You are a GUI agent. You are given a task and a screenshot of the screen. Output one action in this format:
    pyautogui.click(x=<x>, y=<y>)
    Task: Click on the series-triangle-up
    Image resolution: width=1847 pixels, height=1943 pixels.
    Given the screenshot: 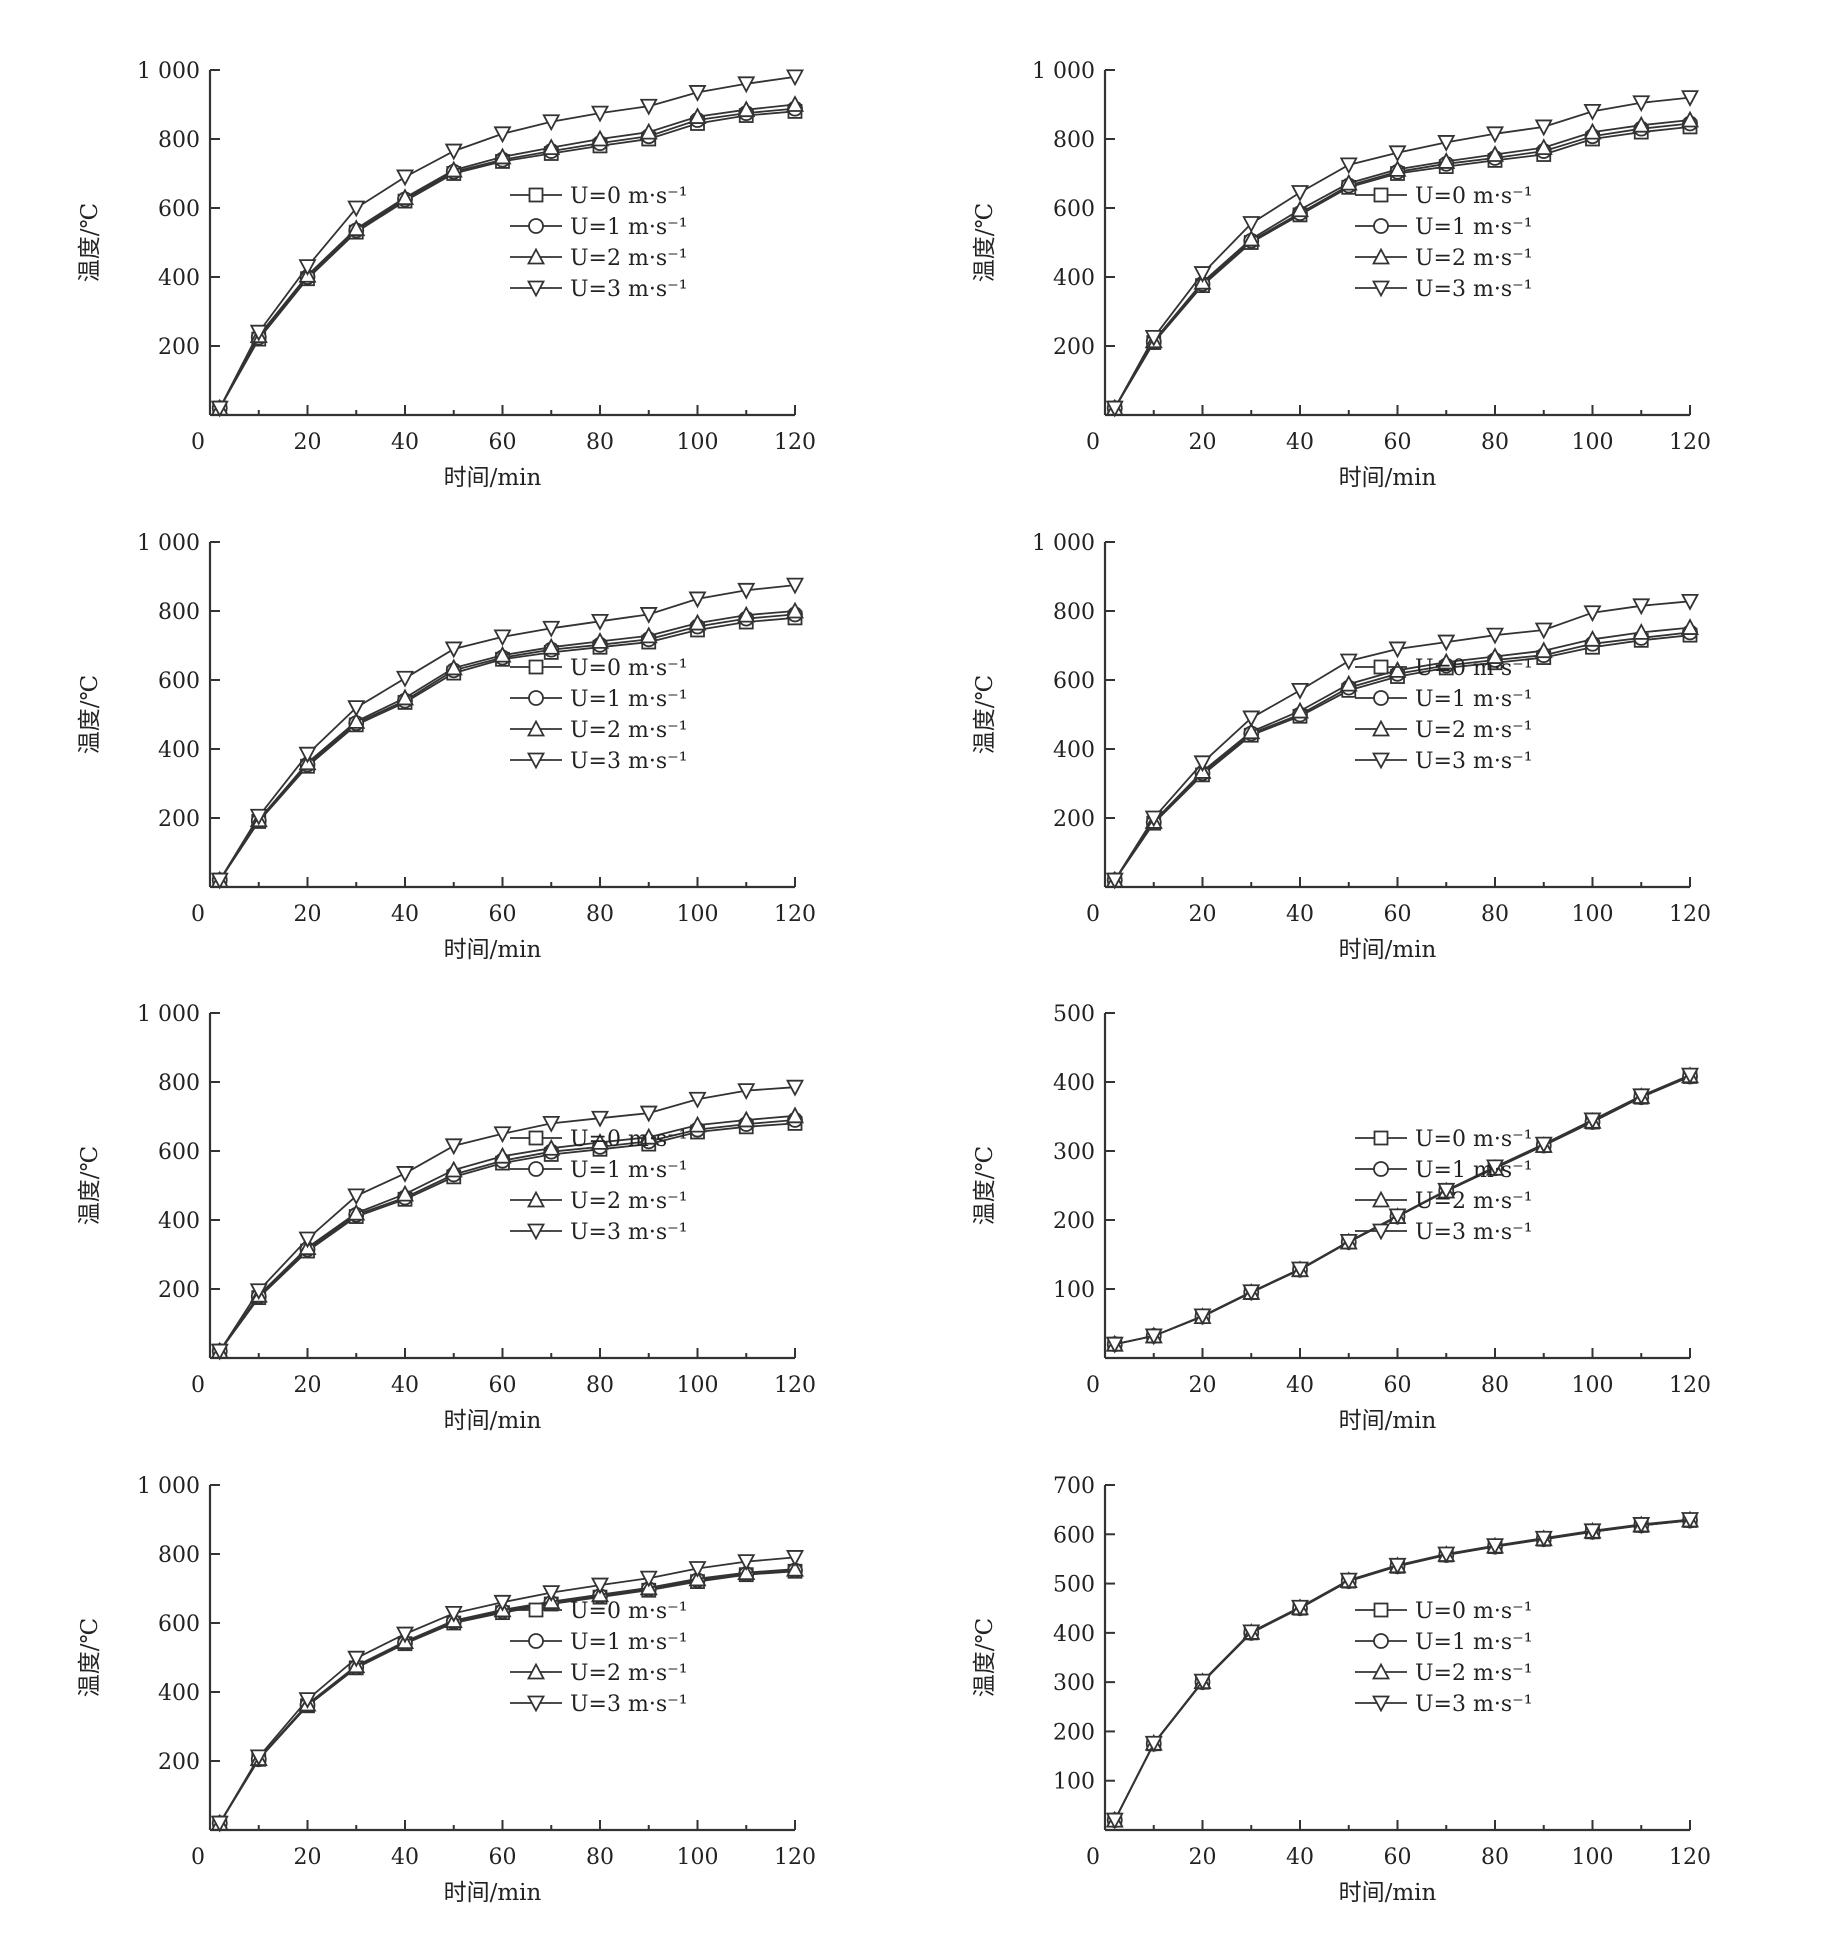 What is the action you would take?
    pyautogui.click(x=507, y=744)
    